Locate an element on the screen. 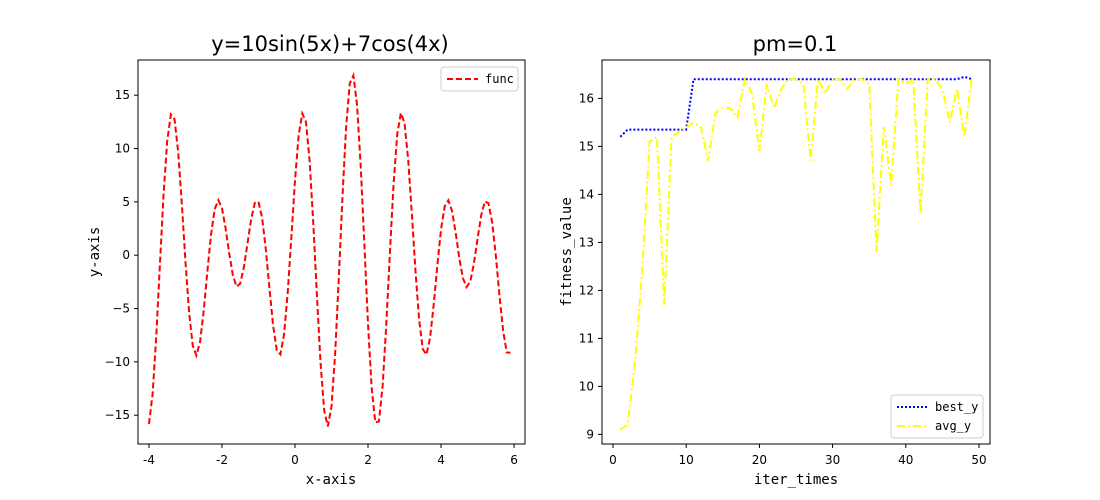 This screenshot has width=1100, height=500. series-line-best_y is located at coordinates (796, 106).